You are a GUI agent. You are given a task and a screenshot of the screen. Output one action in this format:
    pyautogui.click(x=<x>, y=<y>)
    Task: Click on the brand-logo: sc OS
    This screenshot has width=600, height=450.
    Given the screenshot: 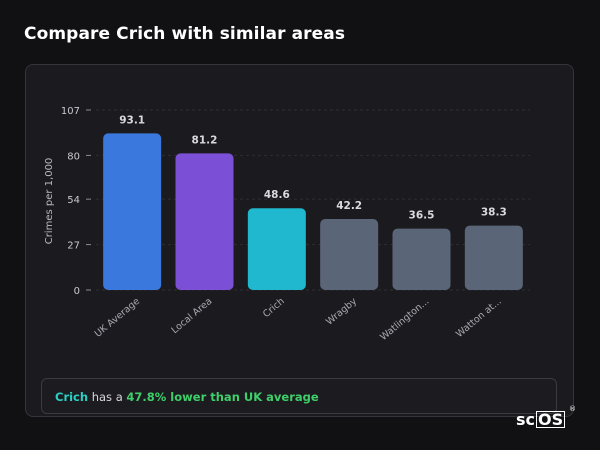 What is the action you would take?
    pyautogui.click(x=541, y=419)
    